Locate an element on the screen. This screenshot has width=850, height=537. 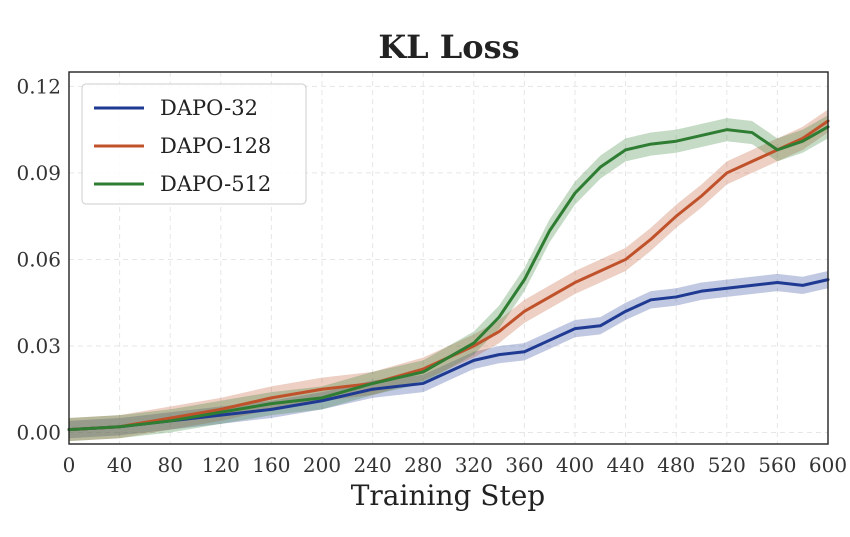
x-tick-label: 600 is located at coordinates (828, 465).